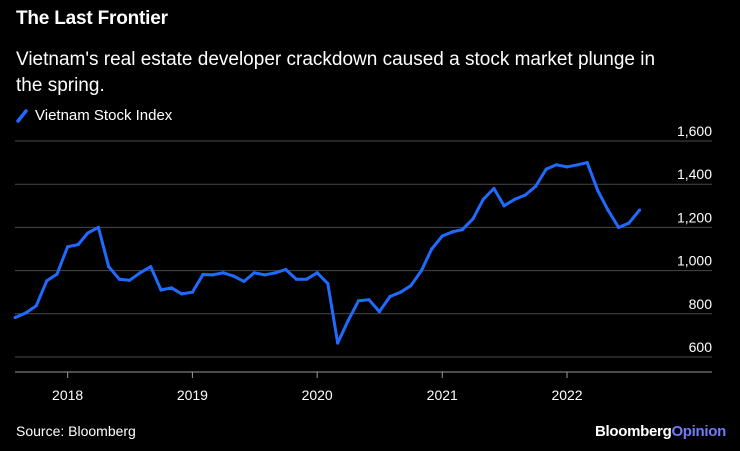 The width and height of the screenshot is (740, 451). I want to click on chart-title: The Last Frontier, so click(92, 18).